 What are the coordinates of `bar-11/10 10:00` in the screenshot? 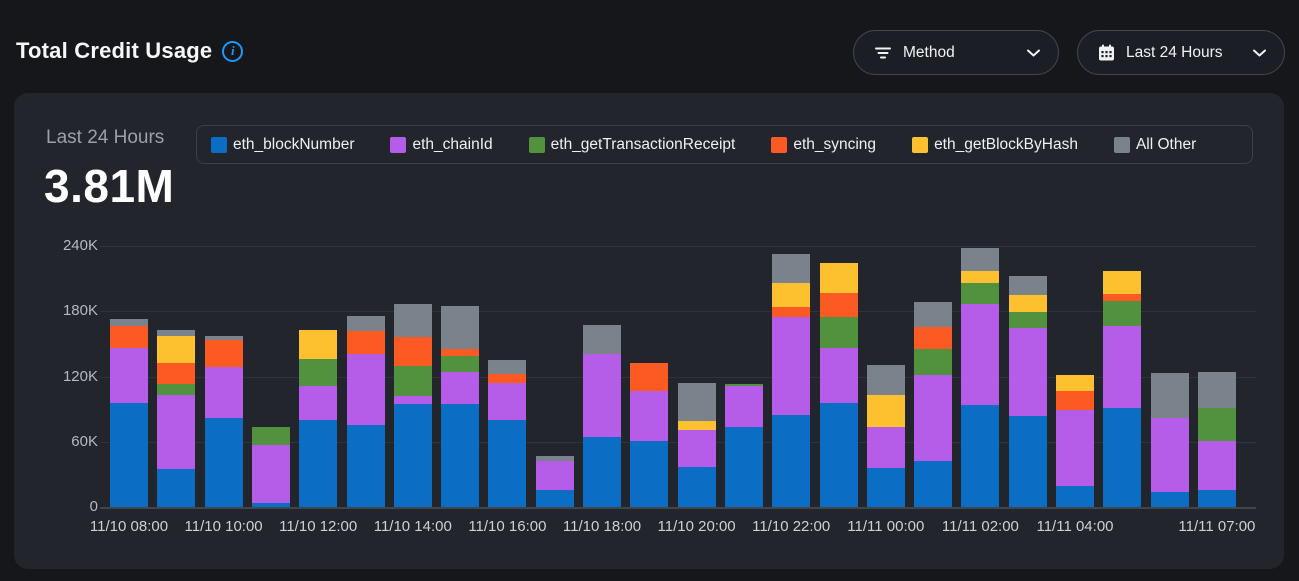 It's located at (223, 421).